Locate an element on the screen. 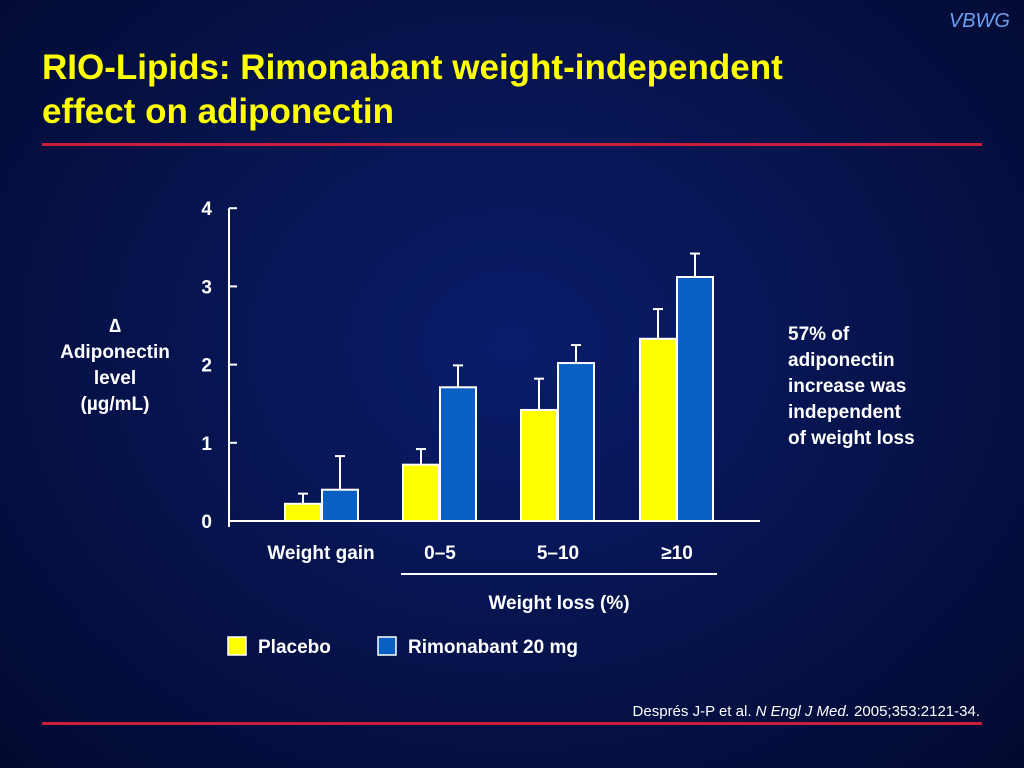  title-line-2: effect on adiponectin is located at coordinates (218, 111).